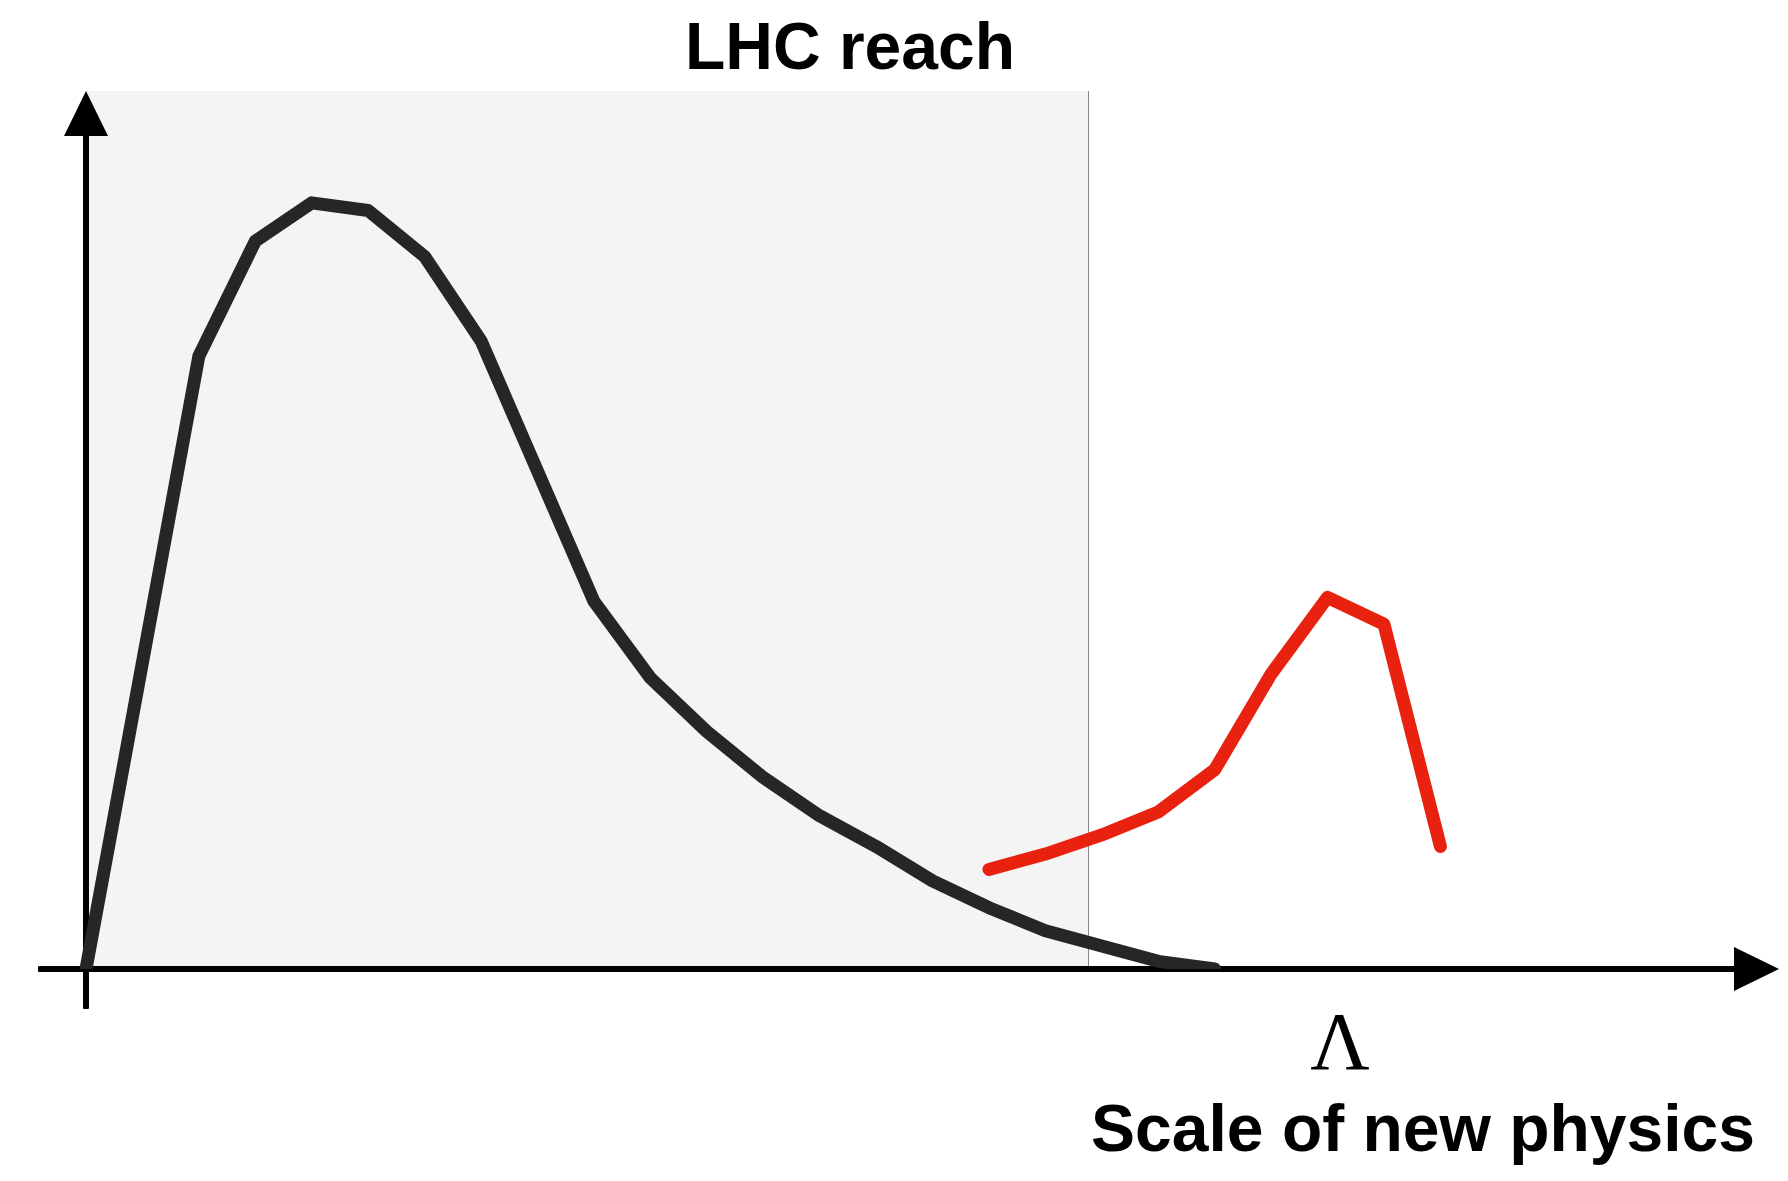 The image size is (1788, 1181). I want to click on text: Λ, so click(1340, 1042).